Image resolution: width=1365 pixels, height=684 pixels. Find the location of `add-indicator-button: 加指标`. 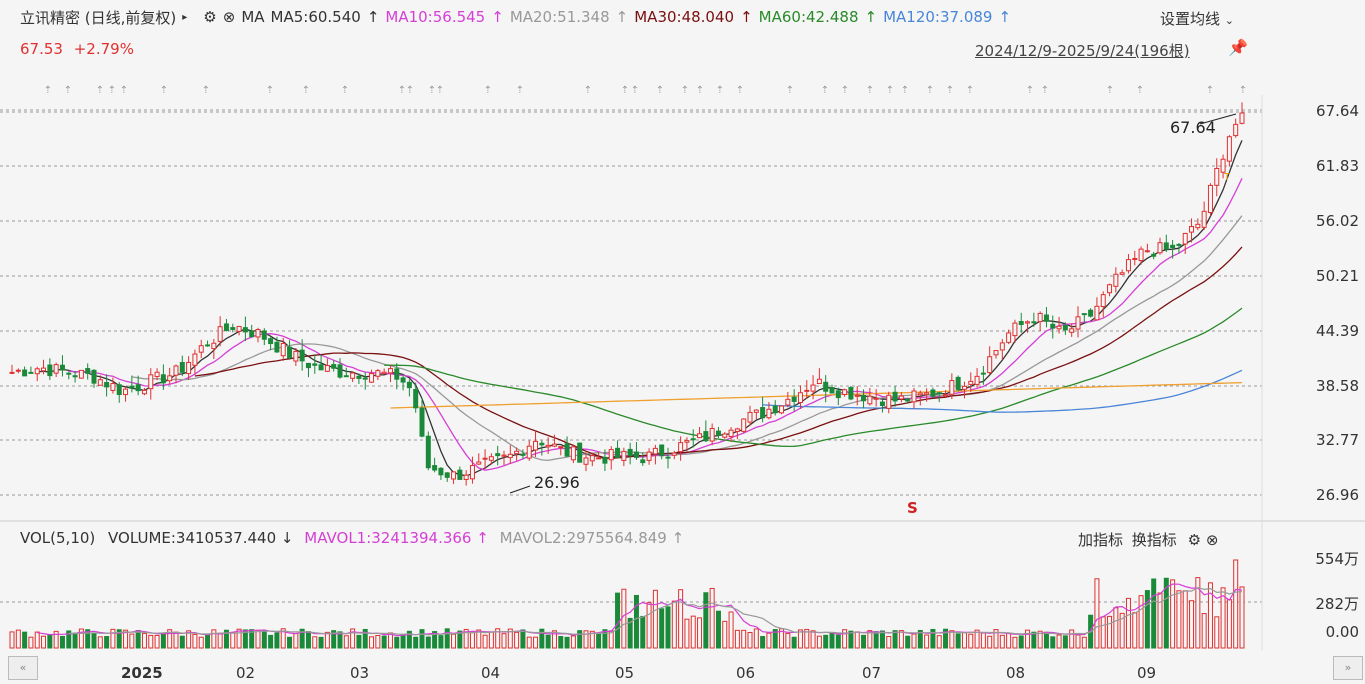

add-indicator-button: 加指标 is located at coordinates (1101, 540).